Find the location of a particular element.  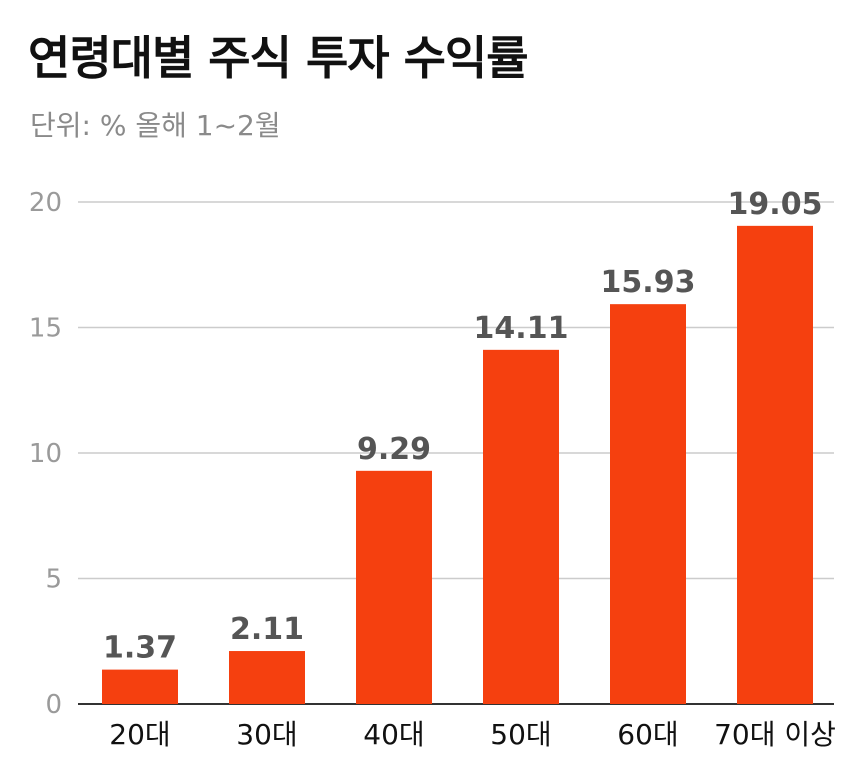

y-tick-label: 0 is located at coordinates (53, 705).